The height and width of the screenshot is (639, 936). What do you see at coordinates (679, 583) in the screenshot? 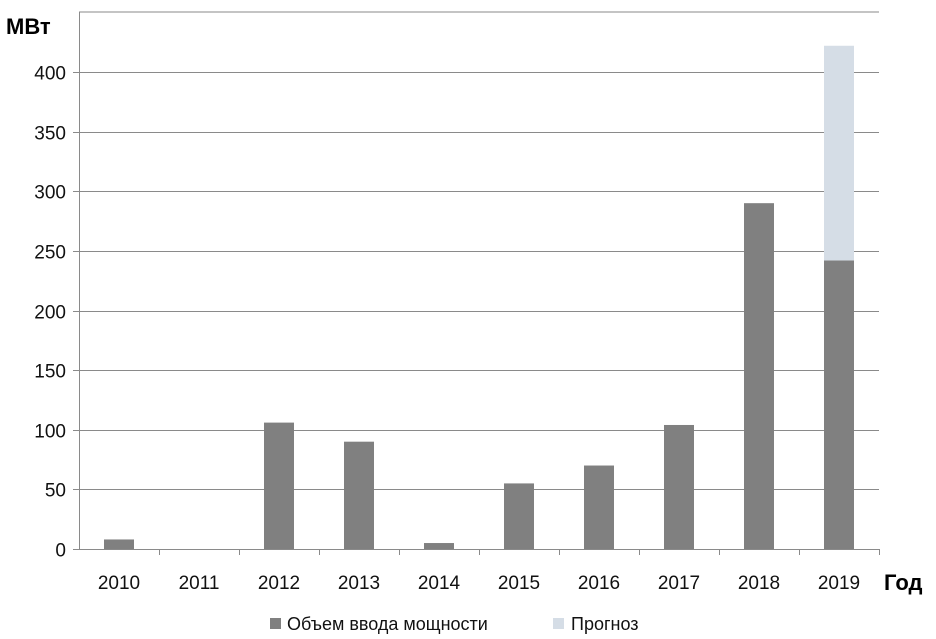
I see `x-tick-label: 2017` at bounding box center [679, 583].